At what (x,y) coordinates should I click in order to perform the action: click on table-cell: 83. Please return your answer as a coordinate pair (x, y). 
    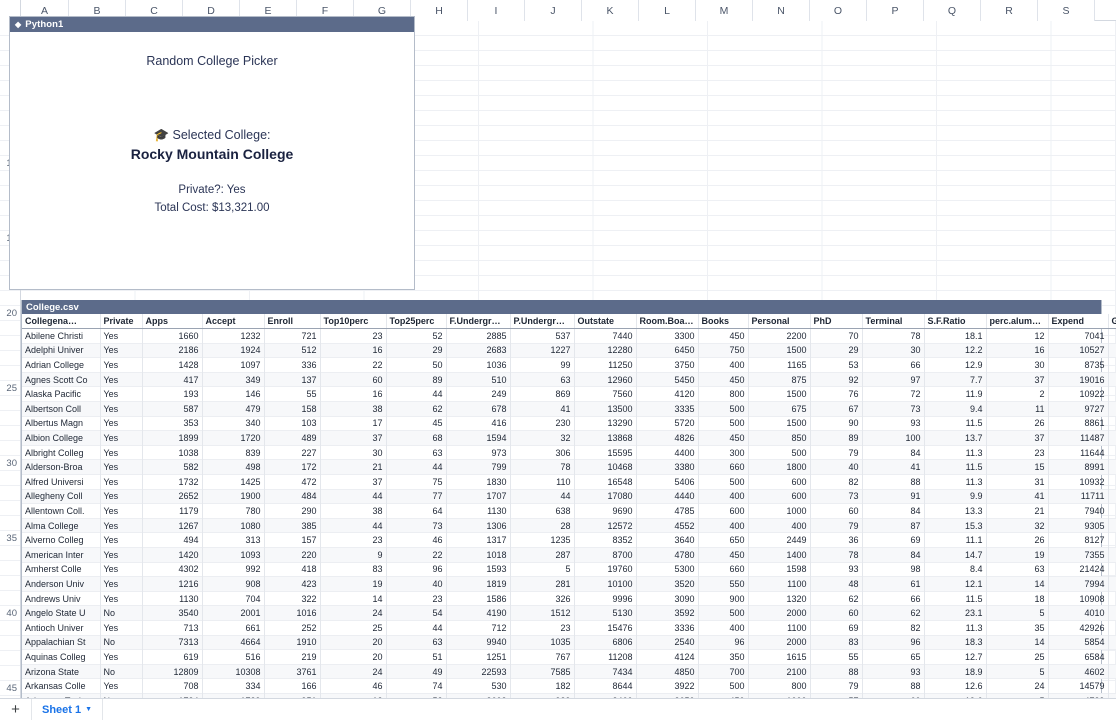
    Looking at the image, I should click on (353, 569).